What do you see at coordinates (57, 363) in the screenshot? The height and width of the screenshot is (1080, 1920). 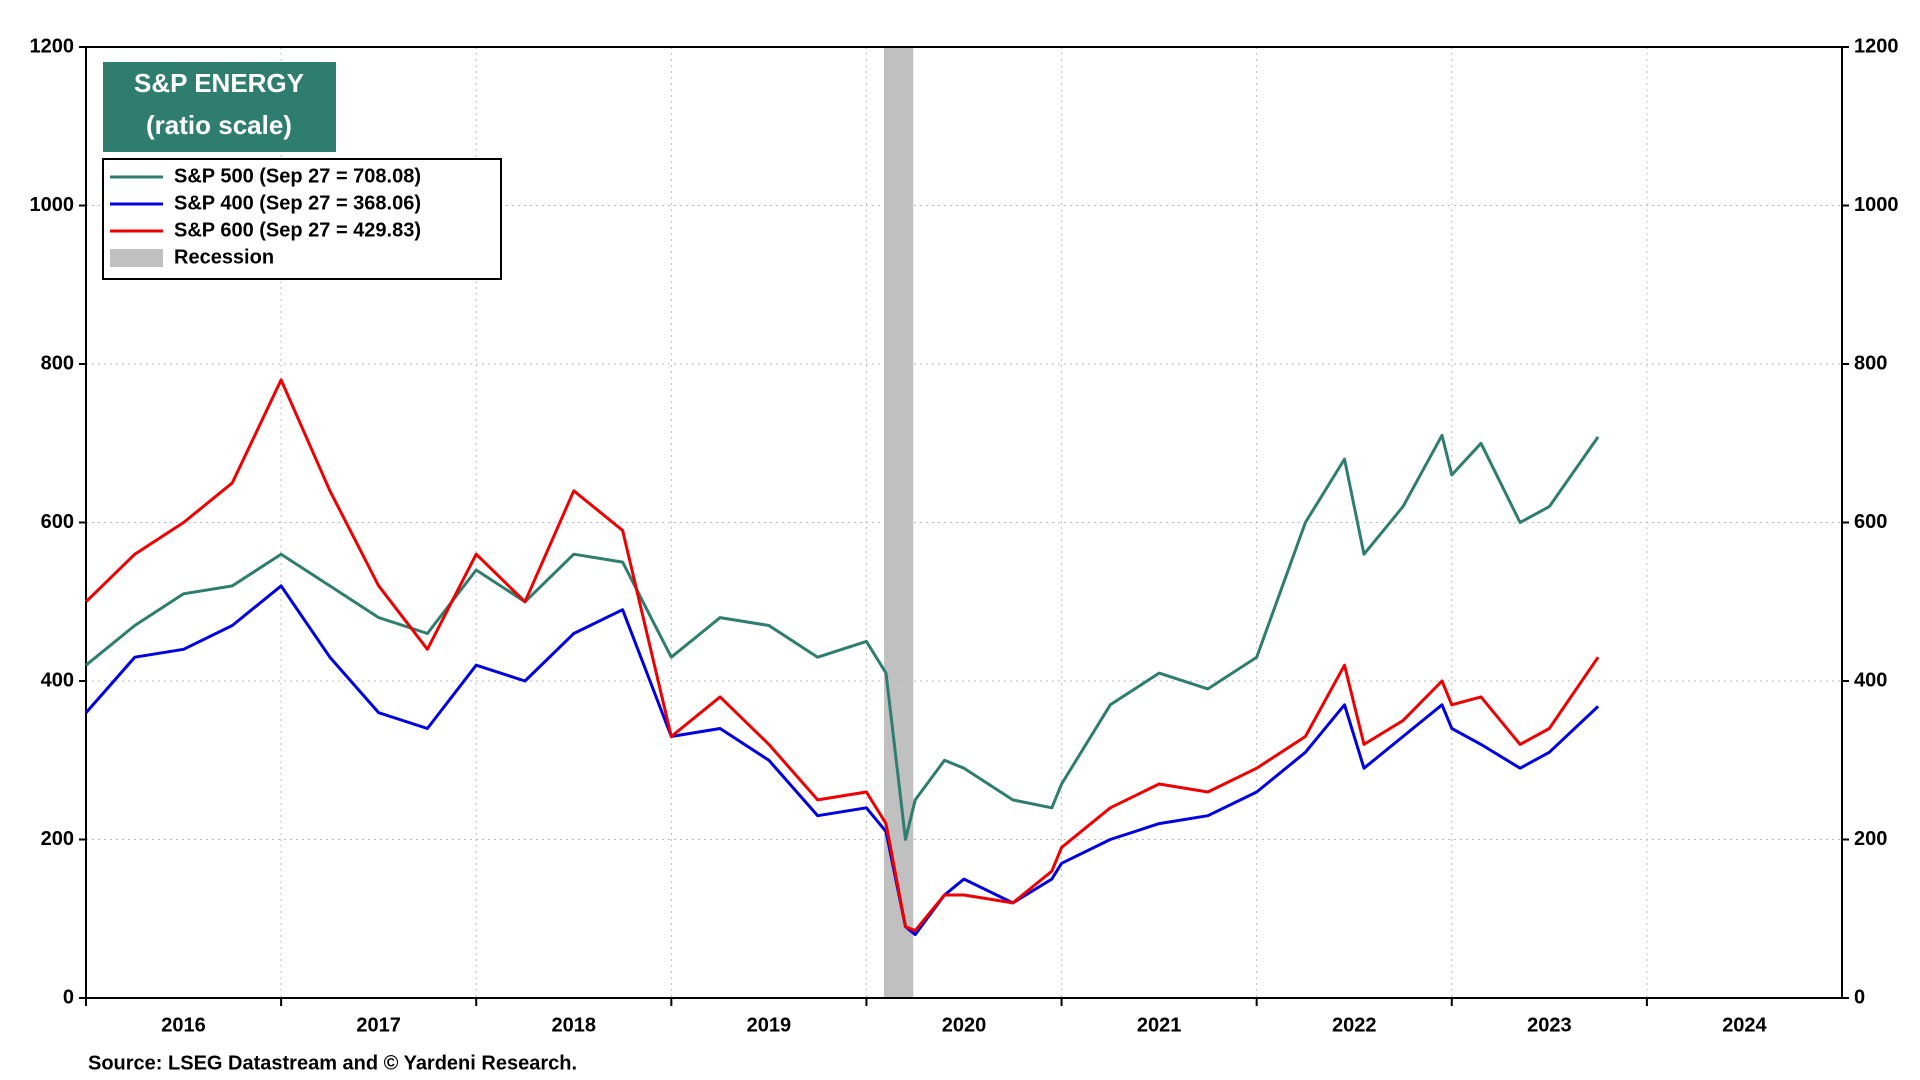 I see `y-tick-label: 800` at bounding box center [57, 363].